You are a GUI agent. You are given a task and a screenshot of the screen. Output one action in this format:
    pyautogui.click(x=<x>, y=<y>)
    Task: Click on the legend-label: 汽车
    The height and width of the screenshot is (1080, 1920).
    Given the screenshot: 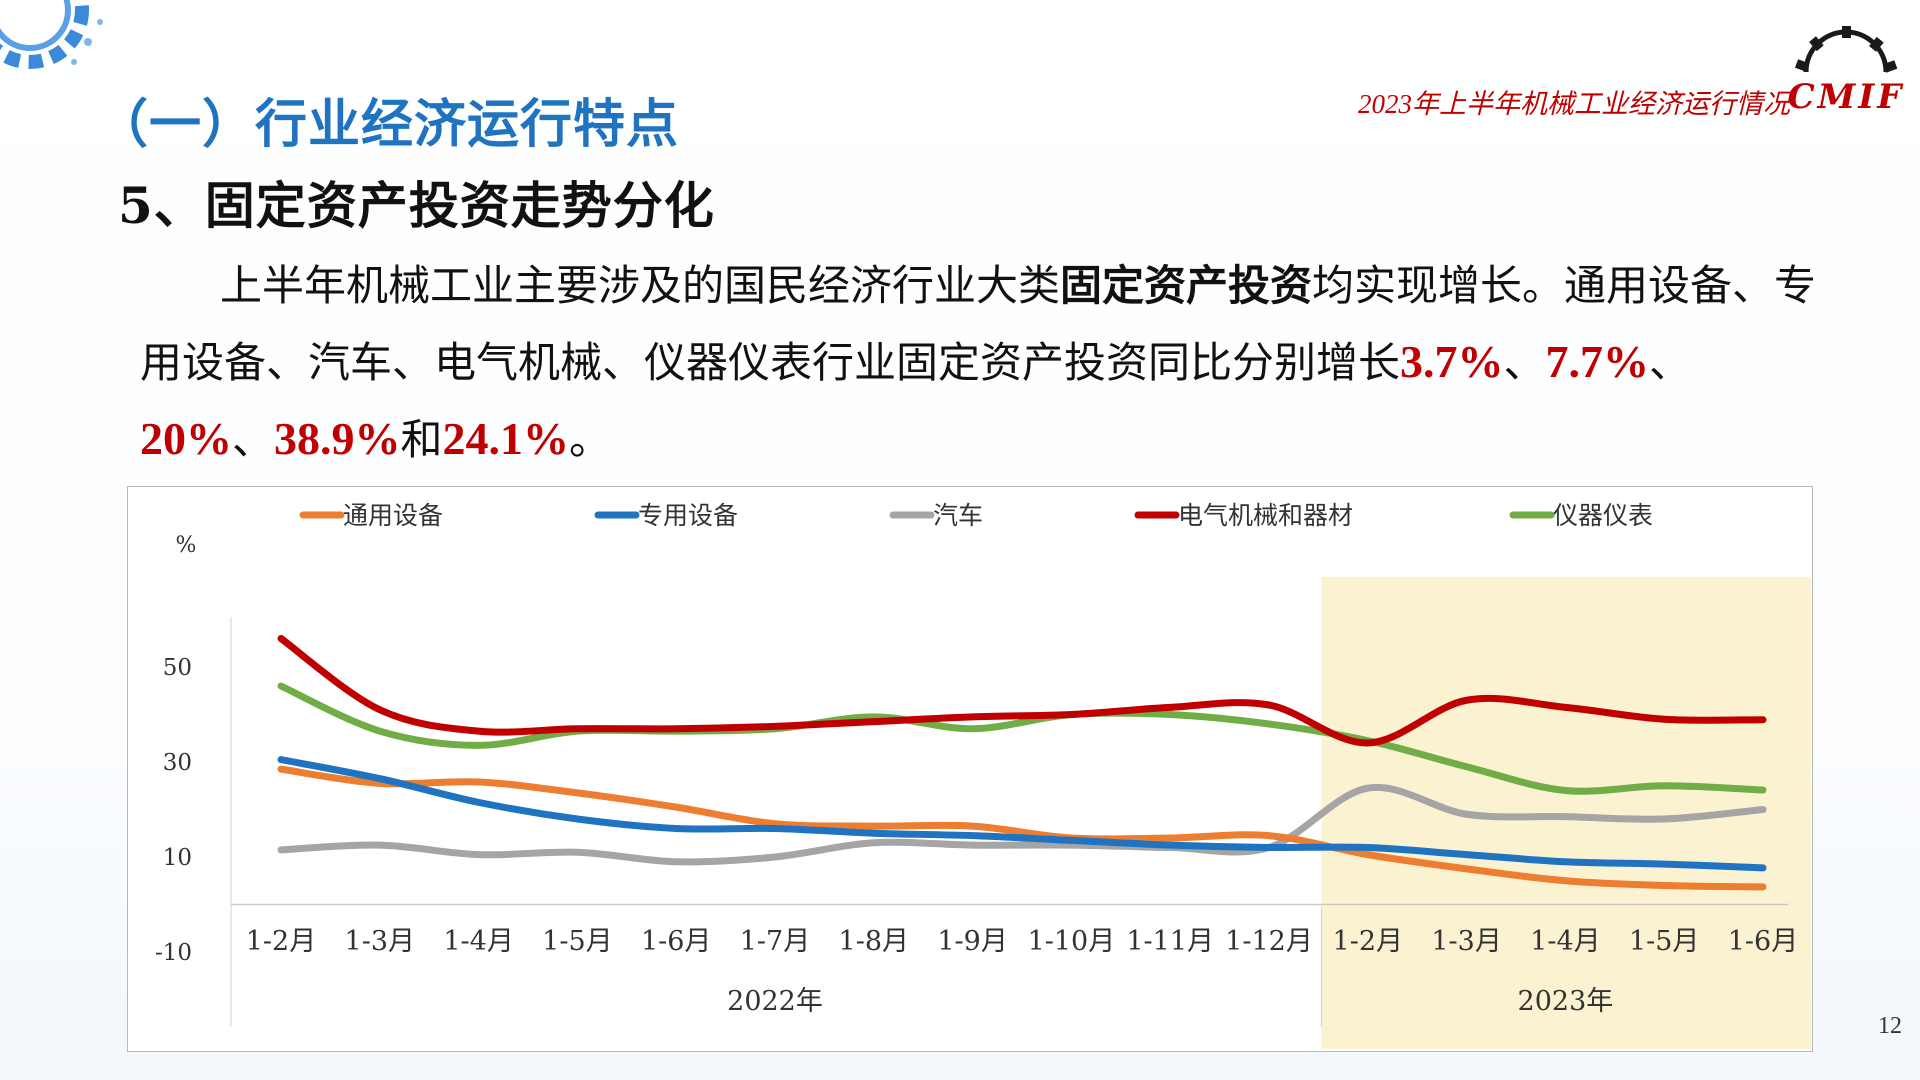 What is the action you would take?
    pyautogui.click(x=958, y=515)
    